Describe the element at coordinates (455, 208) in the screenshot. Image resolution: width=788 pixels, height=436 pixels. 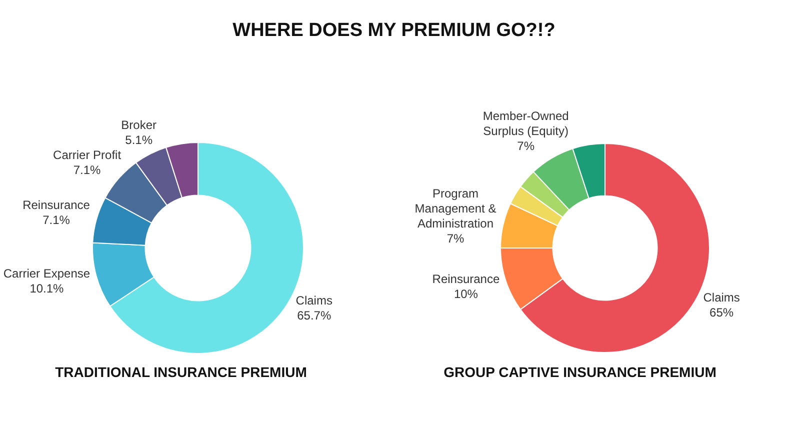
I see `slice-label: Program Management & Administration` at that location.